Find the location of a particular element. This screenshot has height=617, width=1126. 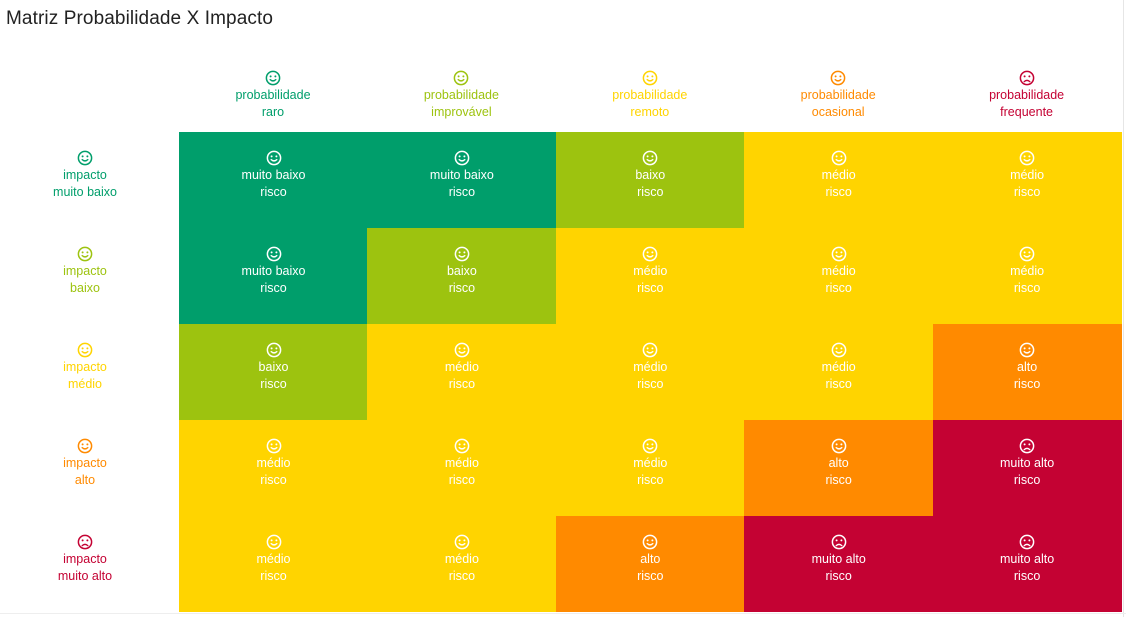

column-header-level: remoto is located at coordinates (650, 112).